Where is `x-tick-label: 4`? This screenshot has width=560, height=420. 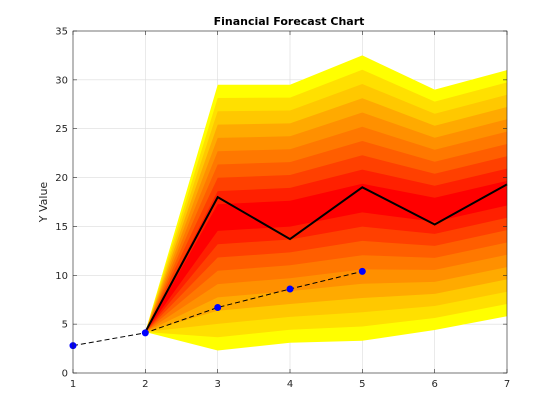 x-tick-label: 4 is located at coordinates (290, 384).